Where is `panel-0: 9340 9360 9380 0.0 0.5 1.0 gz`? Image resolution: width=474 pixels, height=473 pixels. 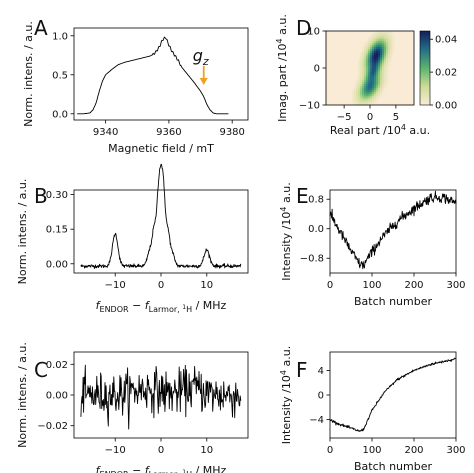 panel-0: 9340 9360 9380 0.0 0.5 1.0 gz is located at coordinates (150, 82).